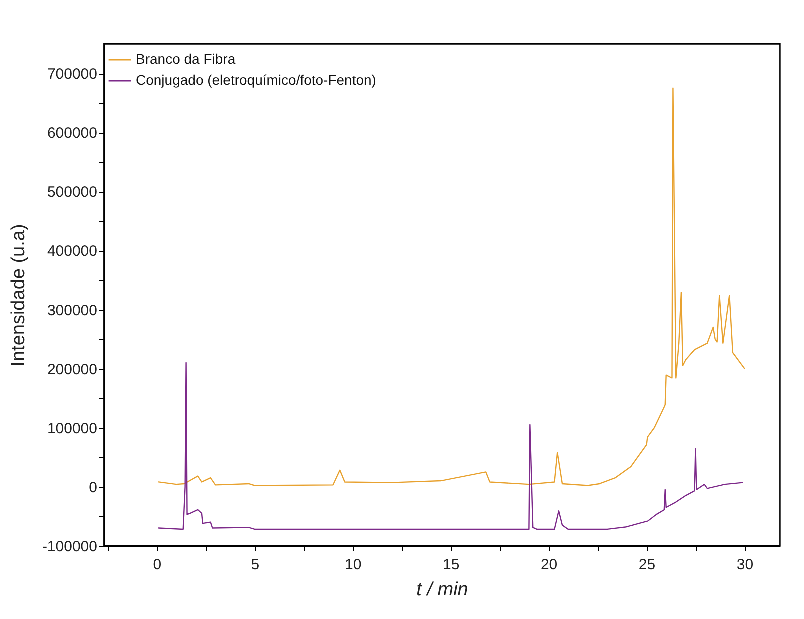  What do you see at coordinates (70, 547) in the screenshot?
I see `y-tick-label: -100000` at bounding box center [70, 547].